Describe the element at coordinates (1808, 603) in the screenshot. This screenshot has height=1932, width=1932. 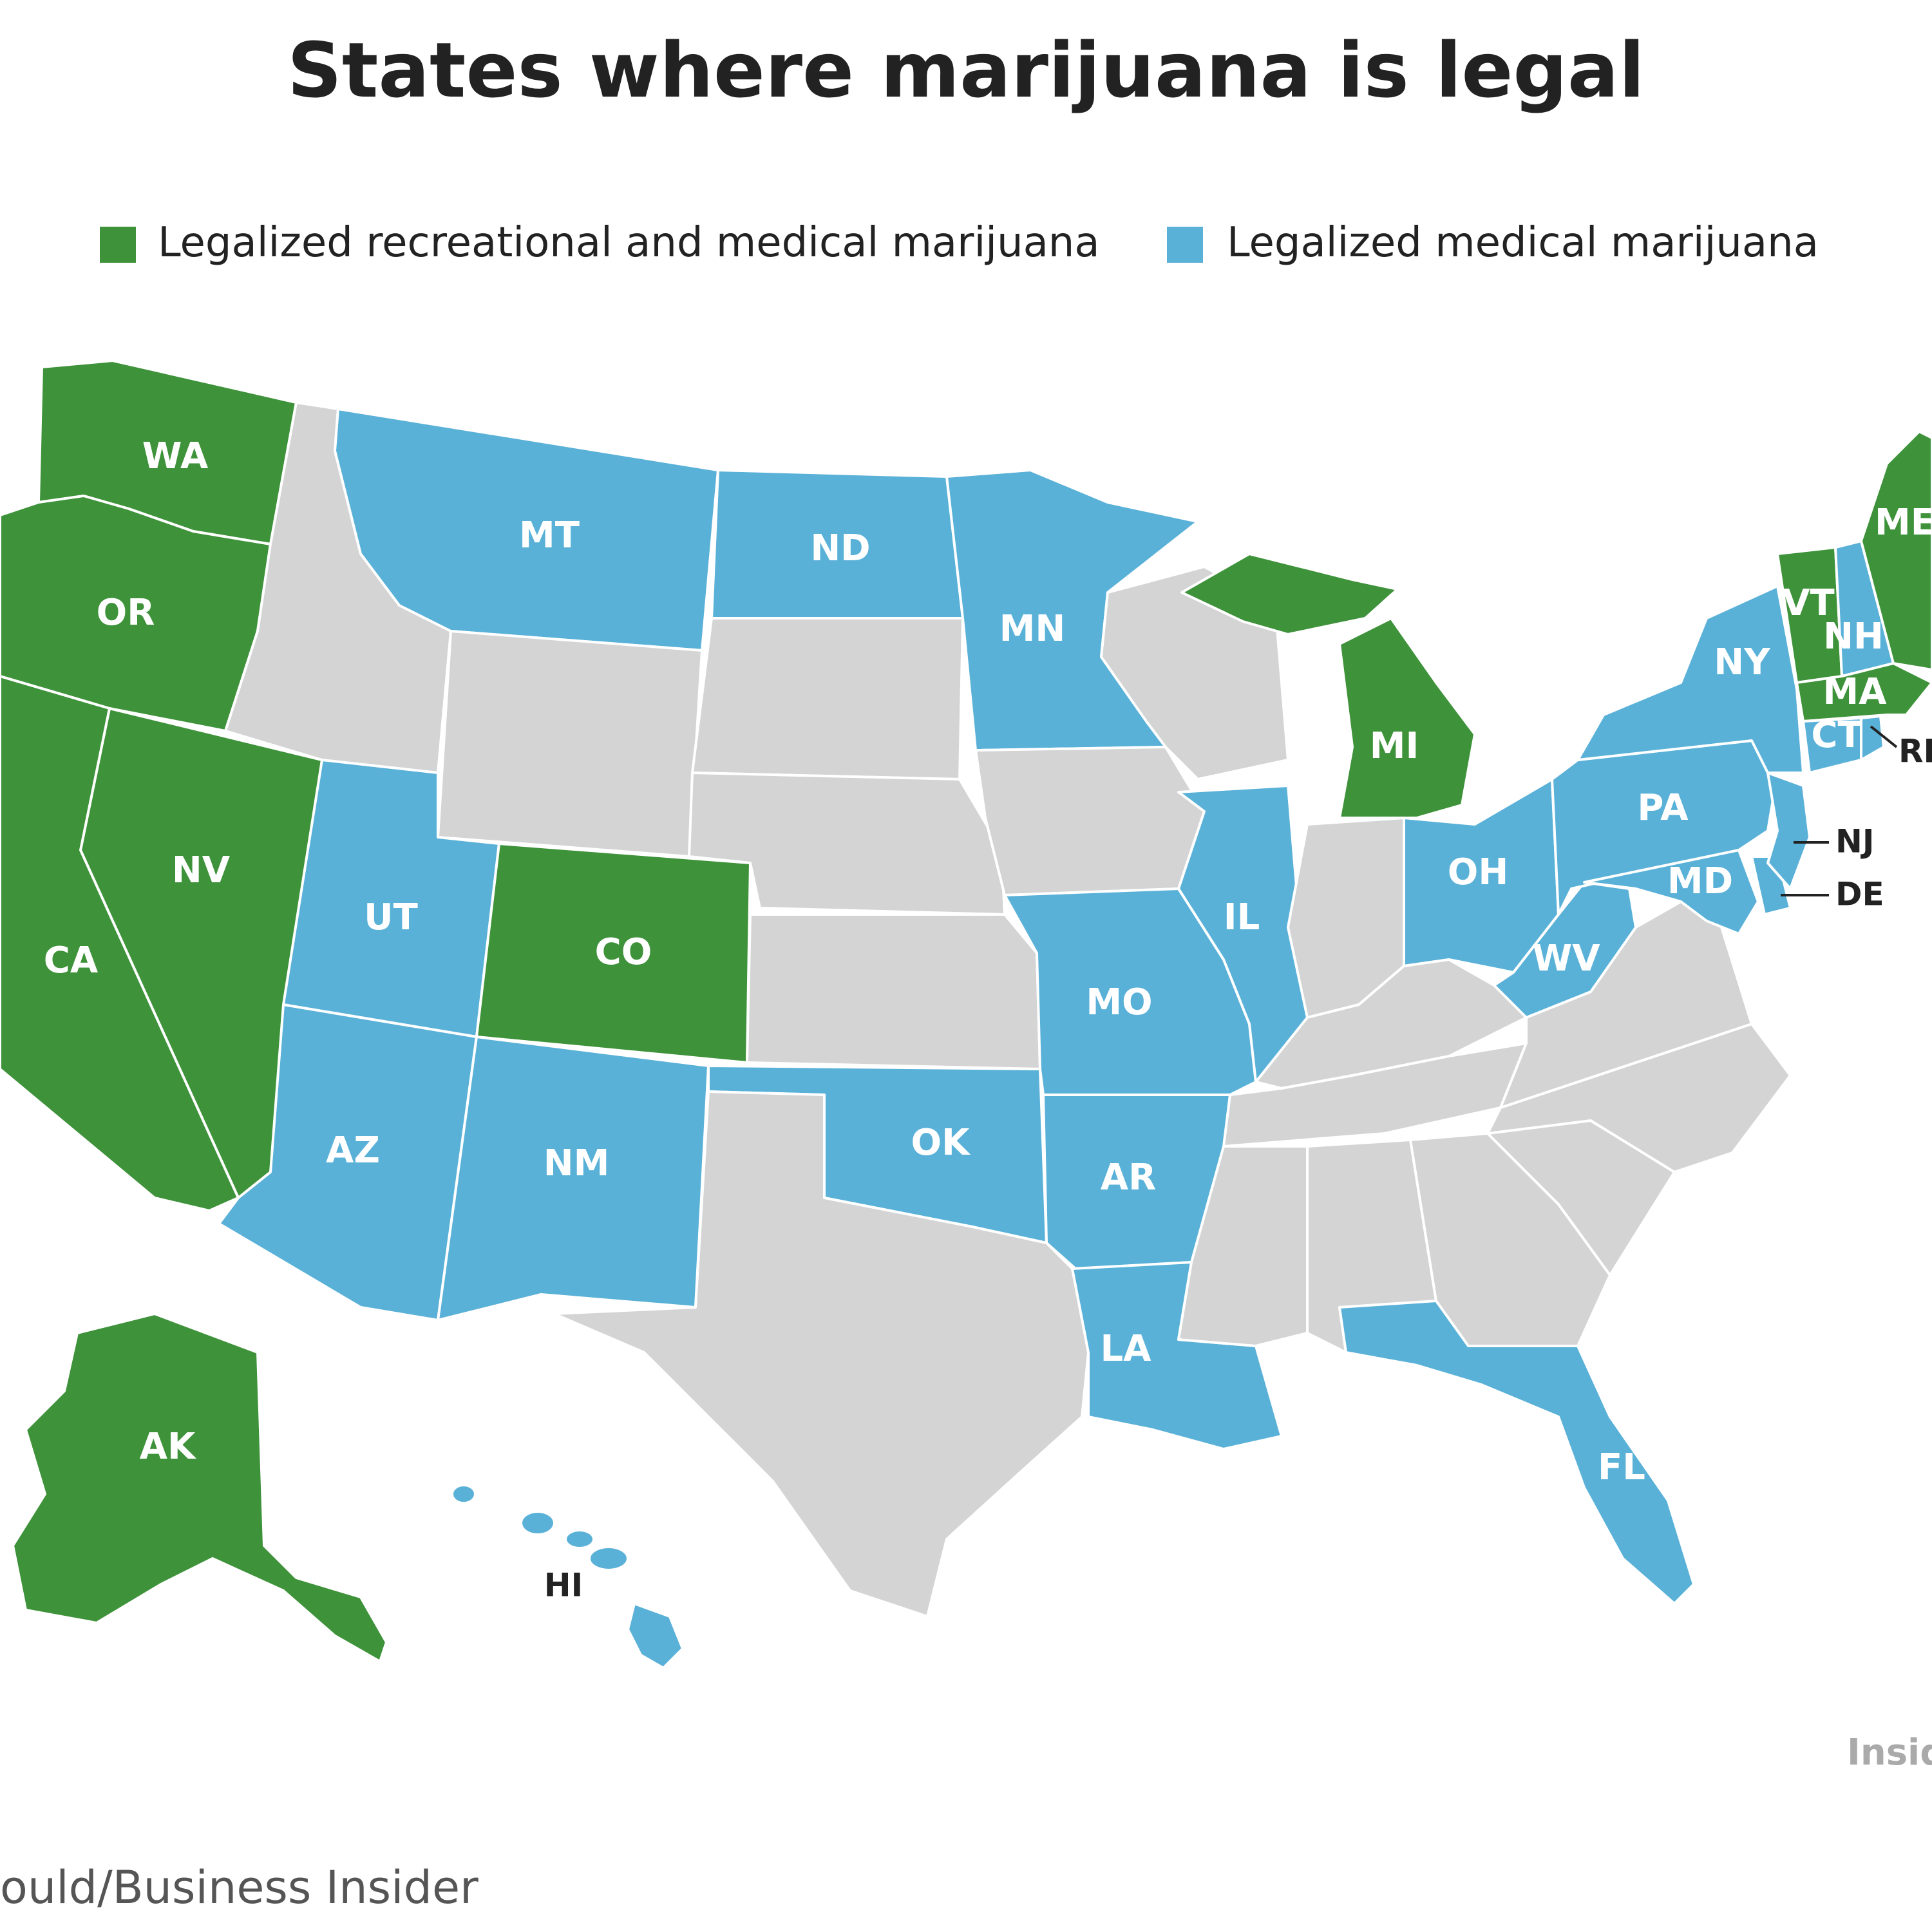
I see `state-label-VT: VT` at that location.